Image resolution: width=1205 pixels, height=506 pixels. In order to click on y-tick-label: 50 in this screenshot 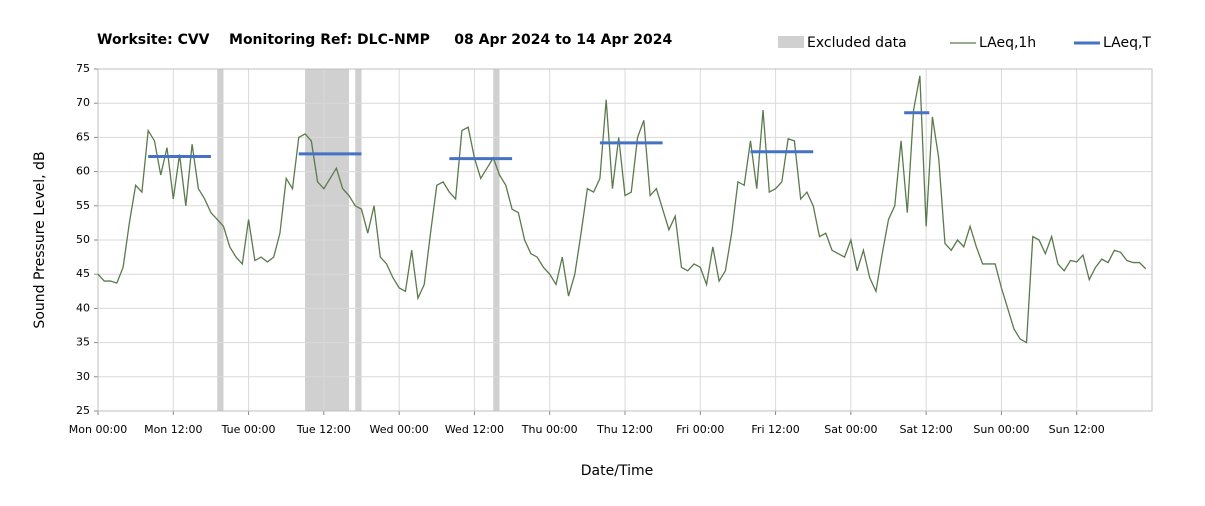, I will do `click(83, 239)`.